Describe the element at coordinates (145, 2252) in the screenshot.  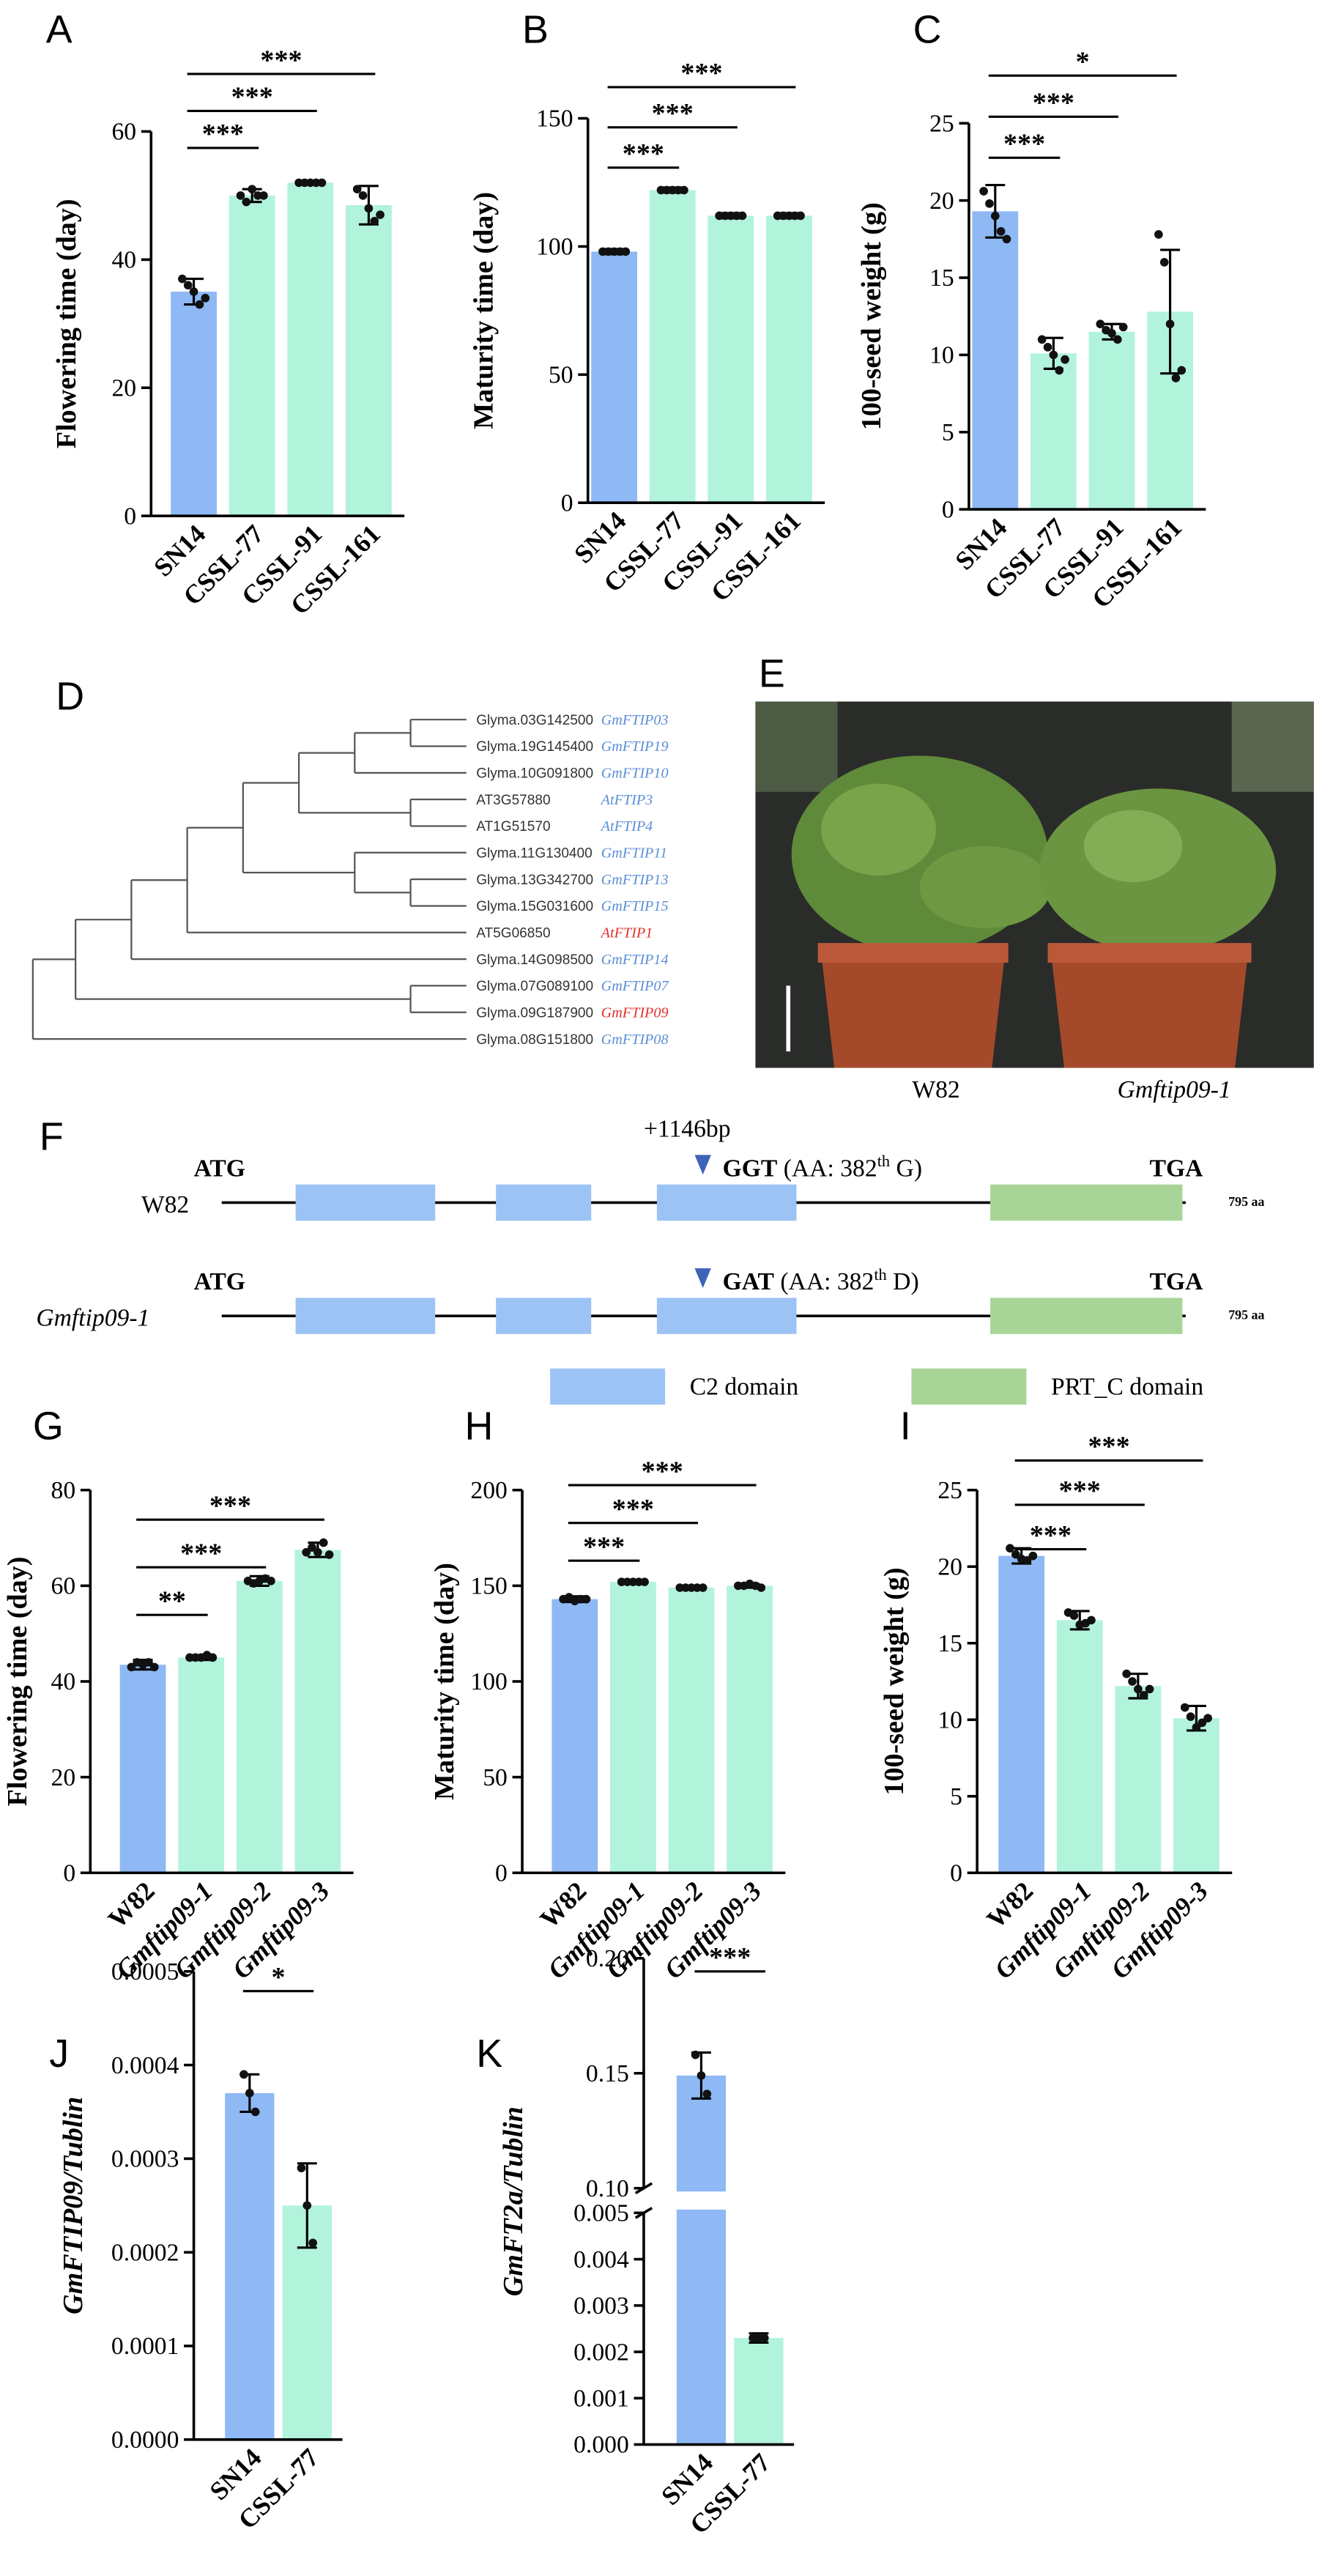
I see `y-tick-label: 0.0002` at that location.